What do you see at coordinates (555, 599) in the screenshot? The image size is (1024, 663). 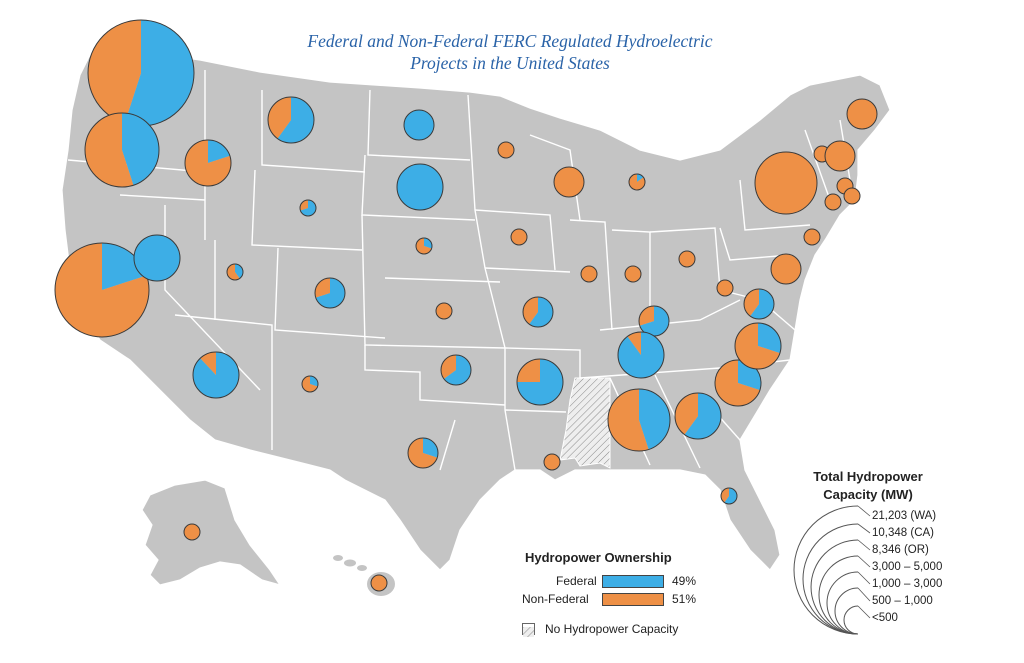 I see `legend-non-federal-label: Non-Federal` at bounding box center [555, 599].